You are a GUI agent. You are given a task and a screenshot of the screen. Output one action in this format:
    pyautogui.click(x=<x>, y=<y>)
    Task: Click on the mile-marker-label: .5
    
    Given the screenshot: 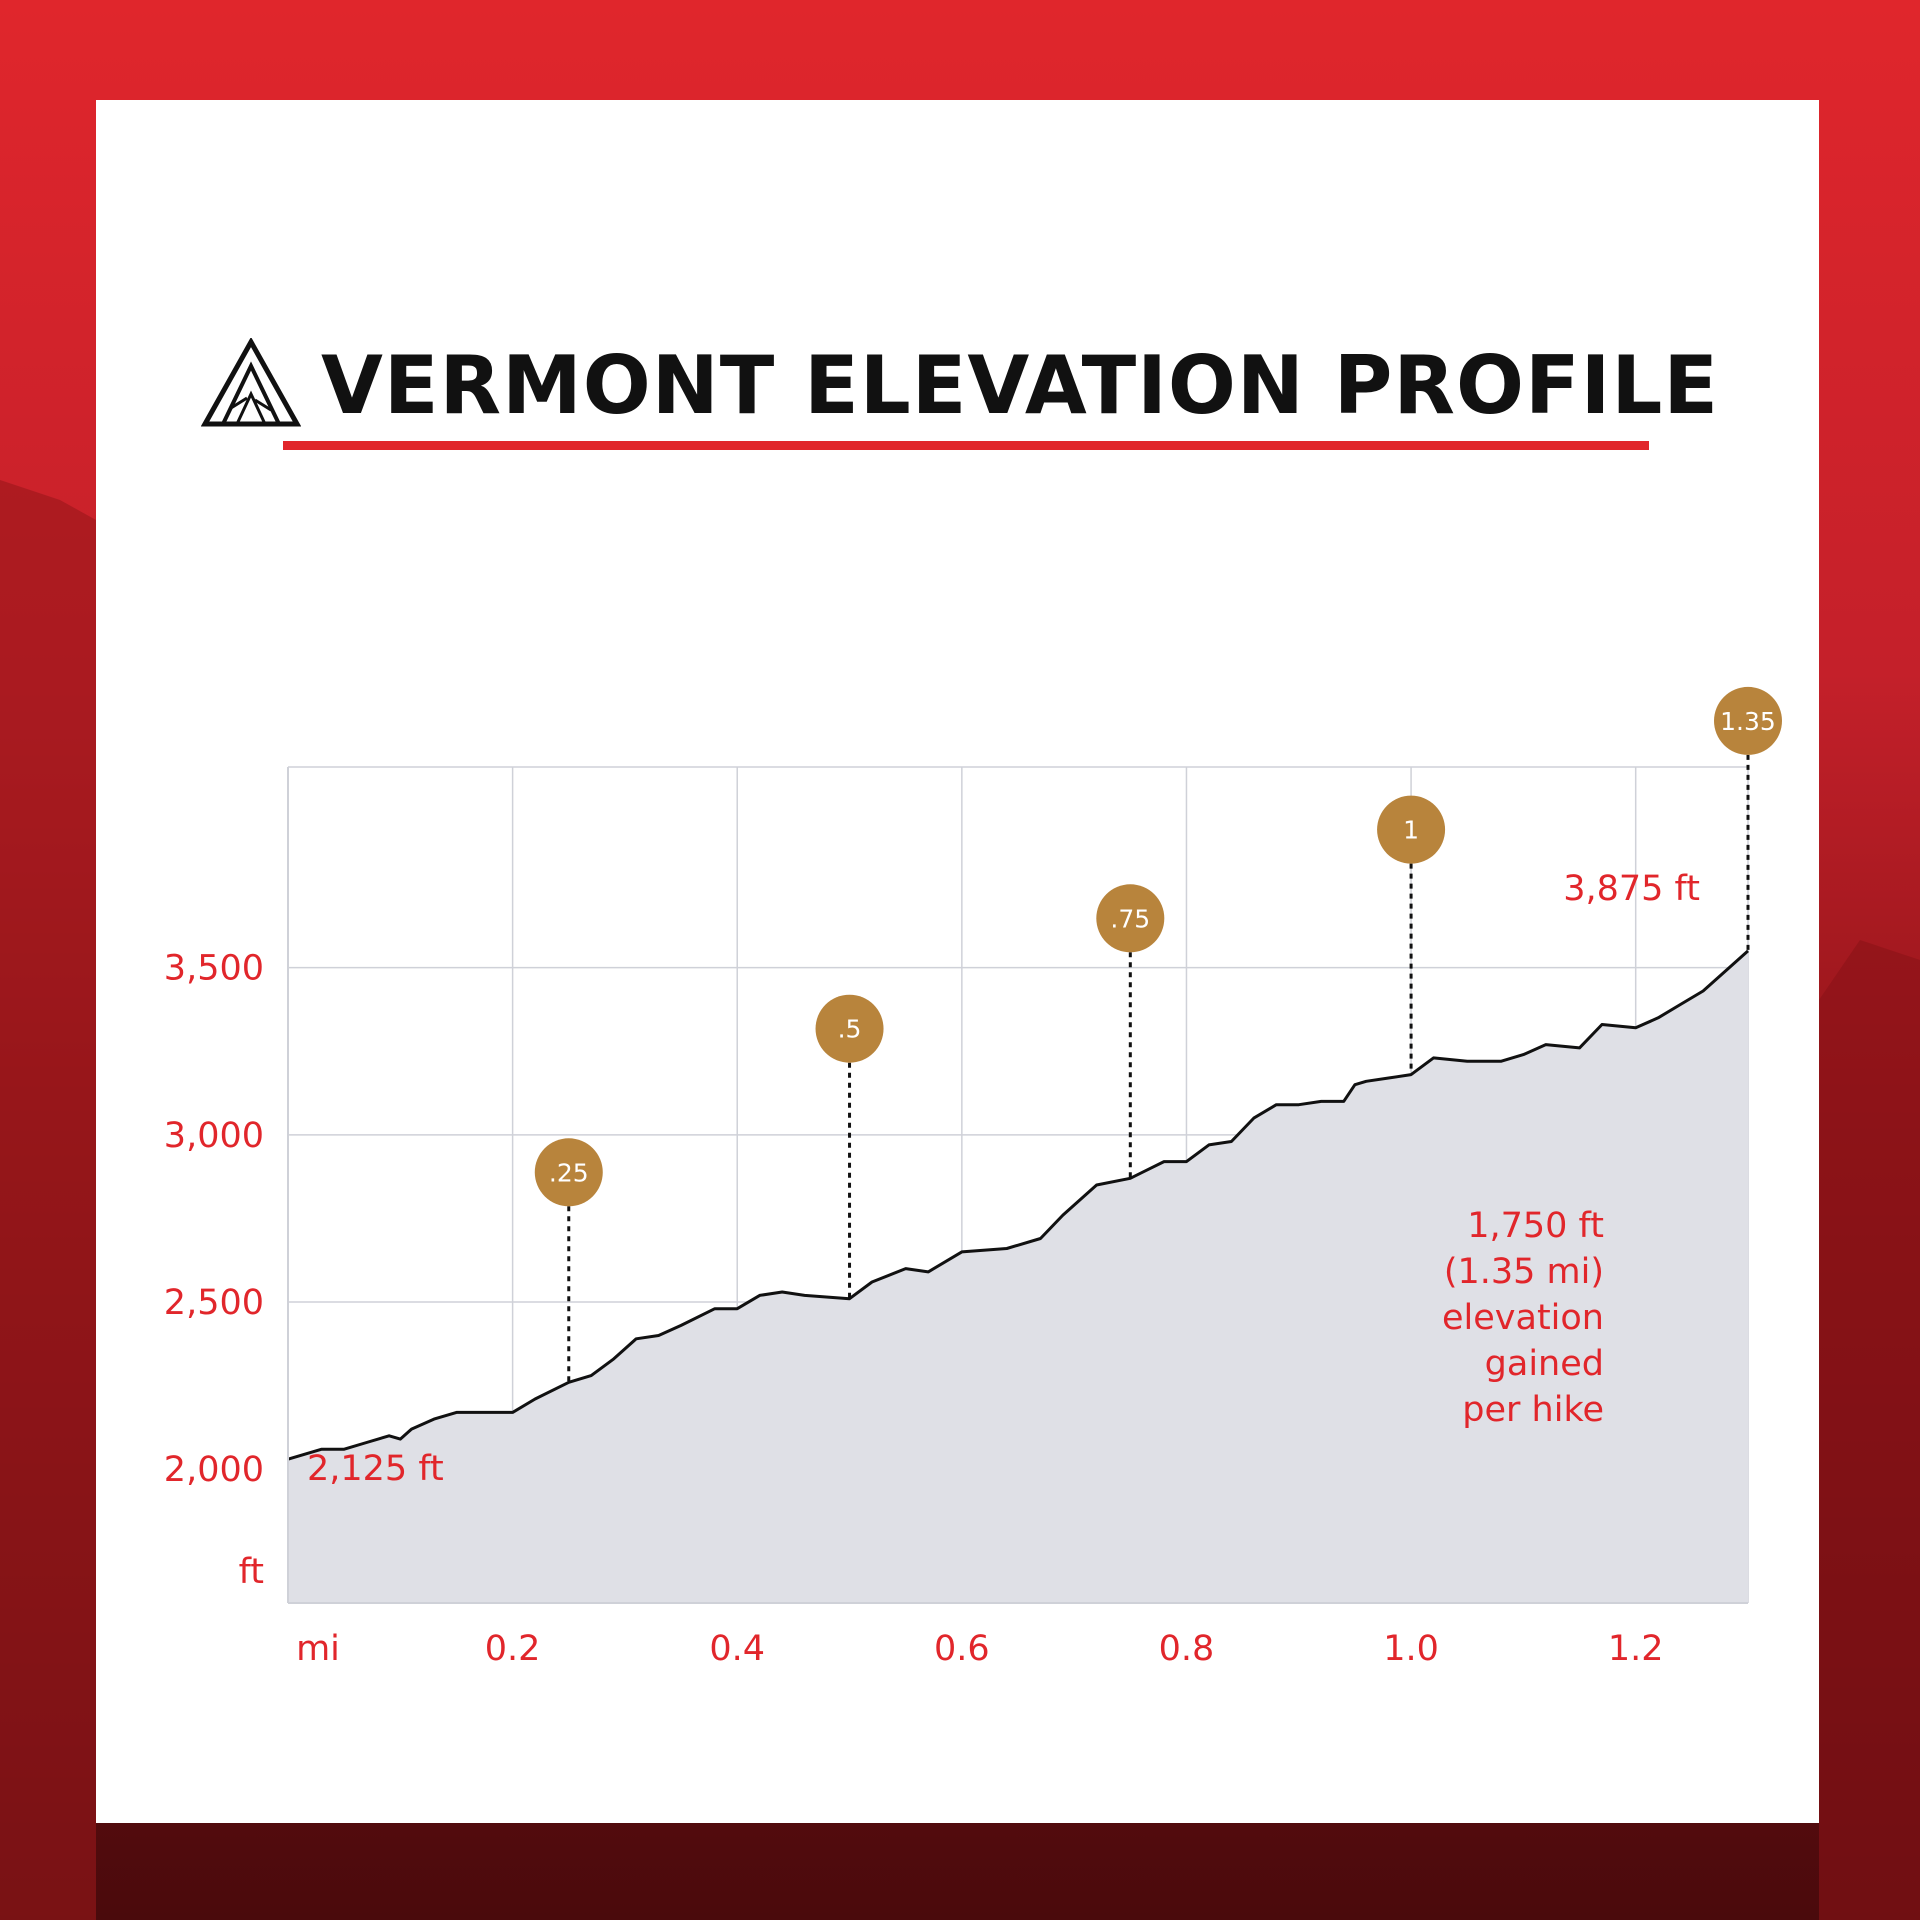 What is the action you would take?
    pyautogui.click(x=850, y=1029)
    